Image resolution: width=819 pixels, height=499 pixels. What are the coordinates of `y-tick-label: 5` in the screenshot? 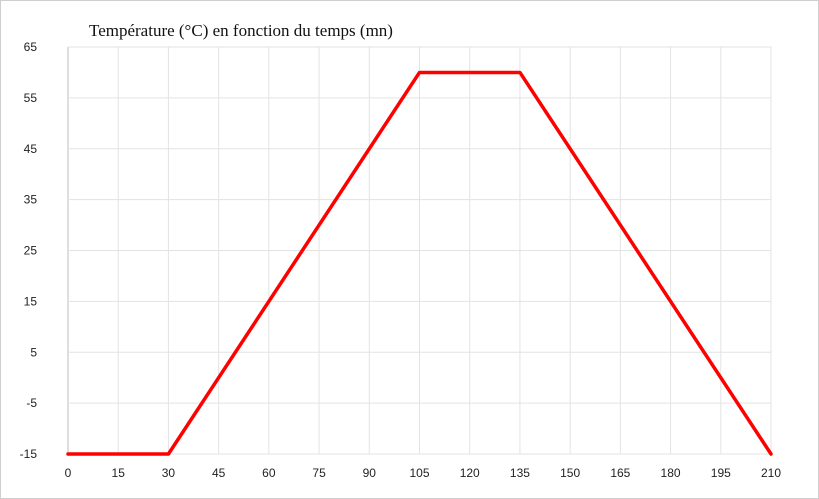 It's located at (33, 352).